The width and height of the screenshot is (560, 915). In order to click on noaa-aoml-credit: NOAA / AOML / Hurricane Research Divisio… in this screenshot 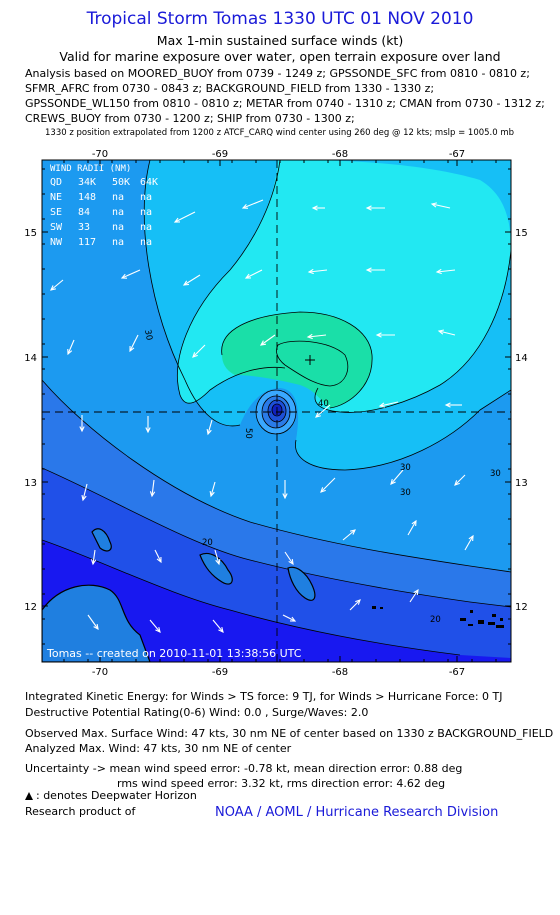, I will do `click(357, 812)`.